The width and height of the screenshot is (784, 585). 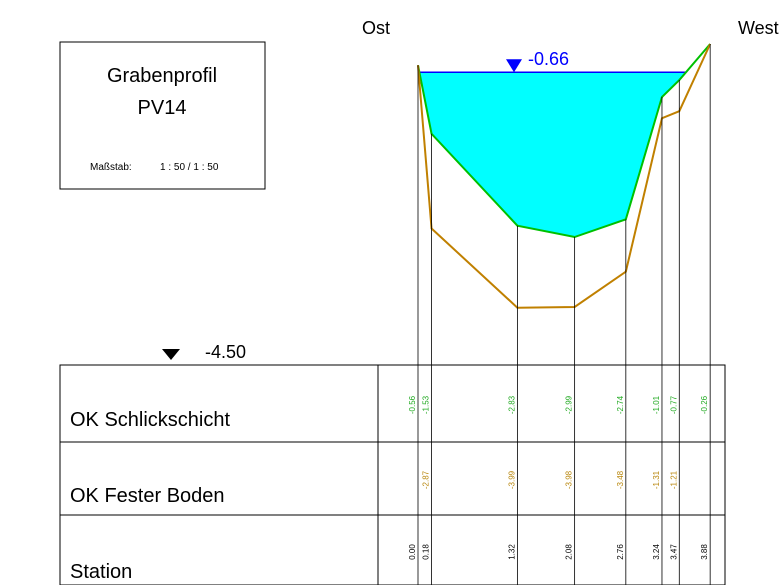 What do you see at coordinates (673, 552) in the screenshot?
I see `station-value: 3.47` at bounding box center [673, 552].